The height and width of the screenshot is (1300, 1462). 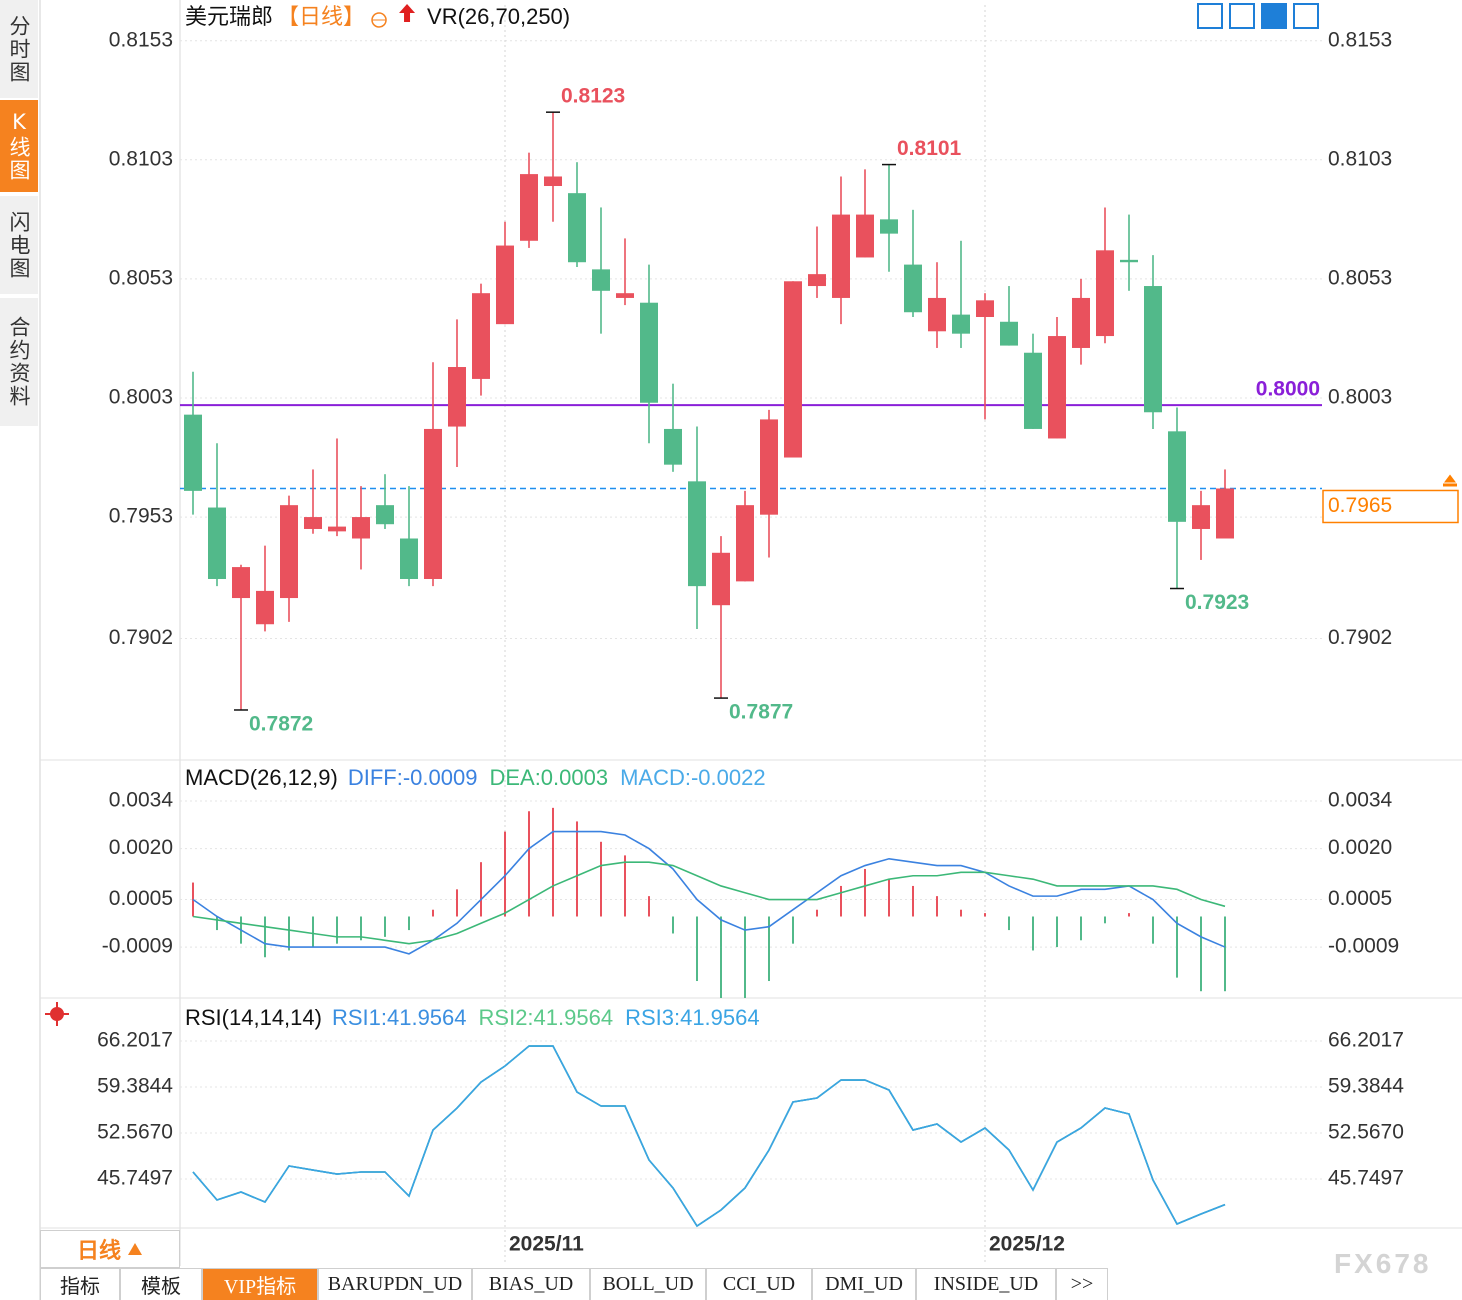 I want to click on x-tick-label: 2025/11, so click(x=546, y=1244).